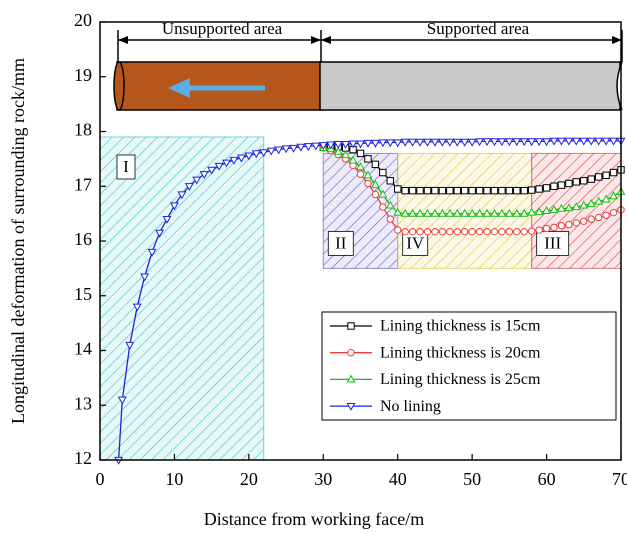  Describe the element at coordinates (478, 28) in the screenshot. I see `annotation: Supported area` at that location.